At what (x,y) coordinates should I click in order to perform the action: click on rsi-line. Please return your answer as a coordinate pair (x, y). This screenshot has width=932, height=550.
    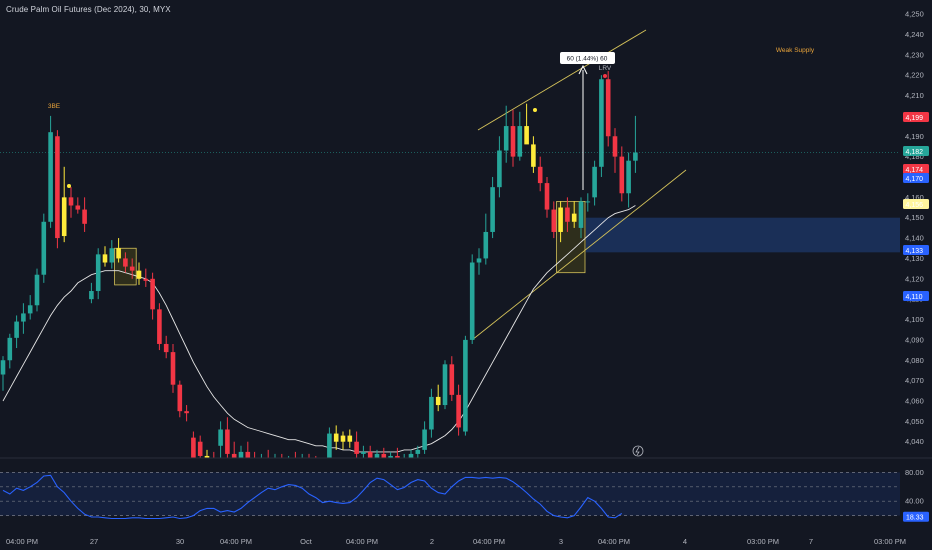
    Looking at the image, I should click on (312, 497).